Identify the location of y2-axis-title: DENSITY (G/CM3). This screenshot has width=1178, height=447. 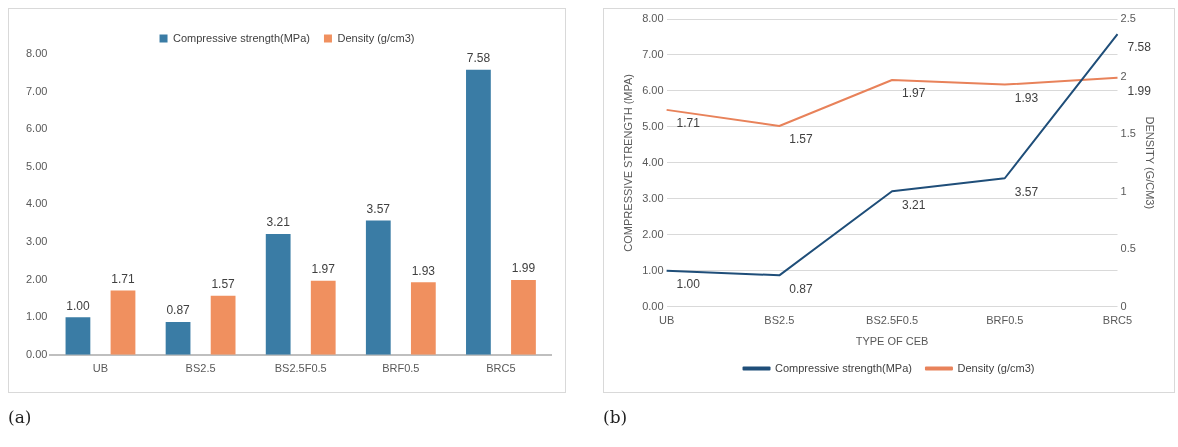
(1150, 163).